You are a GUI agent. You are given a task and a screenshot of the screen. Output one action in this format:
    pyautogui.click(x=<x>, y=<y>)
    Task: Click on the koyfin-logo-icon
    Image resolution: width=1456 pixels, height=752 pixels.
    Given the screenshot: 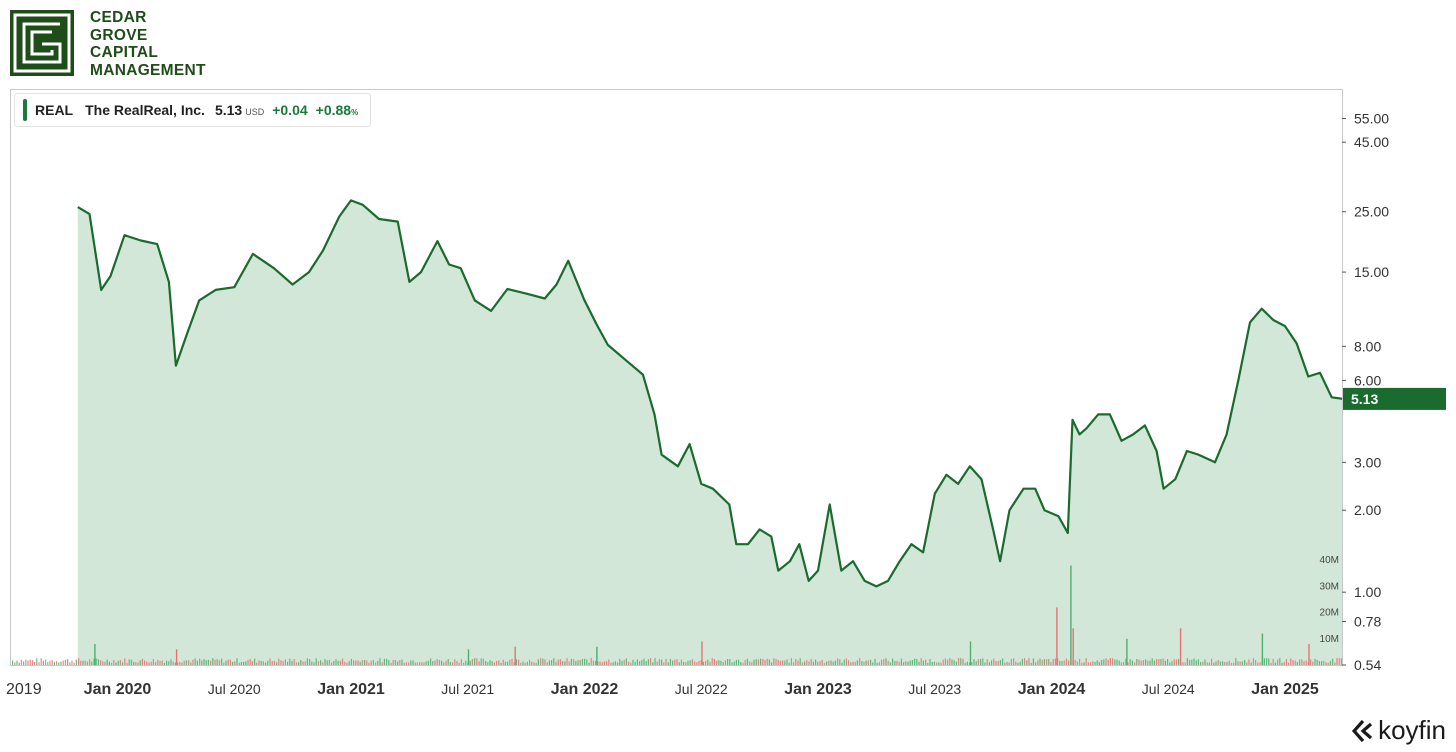 What is the action you would take?
    pyautogui.click(x=1362, y=730)
    